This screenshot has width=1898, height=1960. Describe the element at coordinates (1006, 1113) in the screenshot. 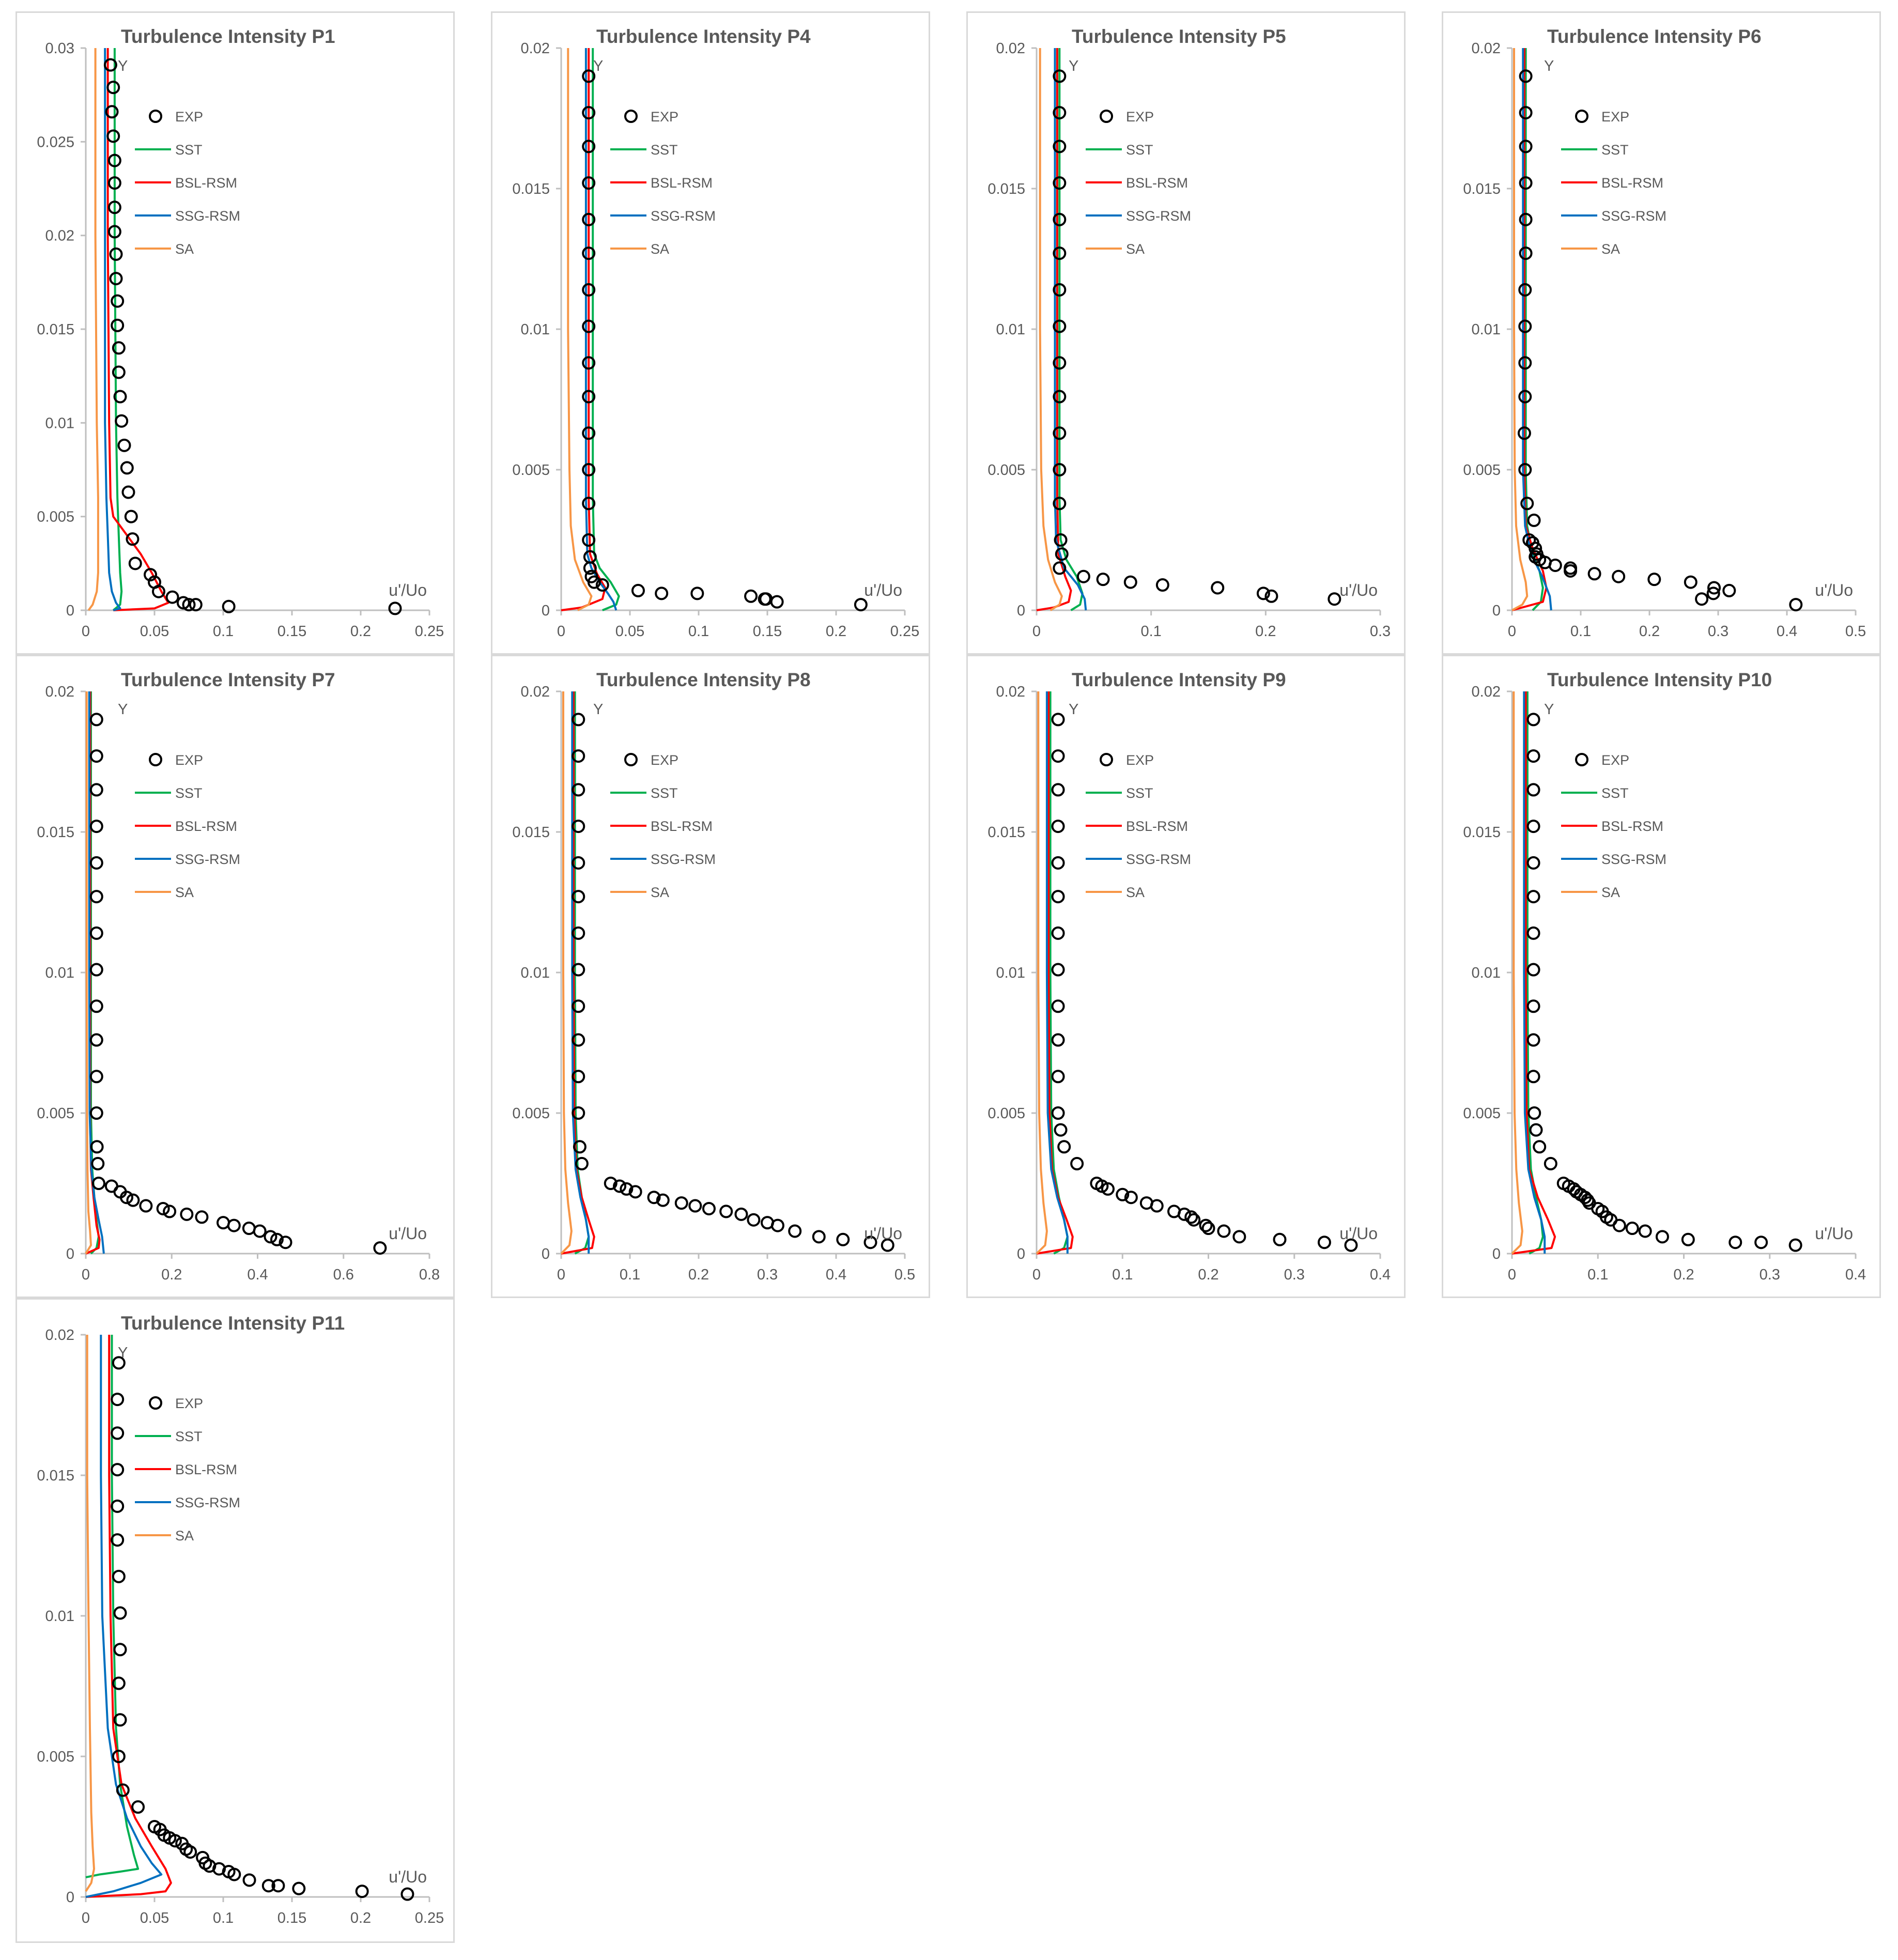

I see `y-tick-label: 0.005` at that location.